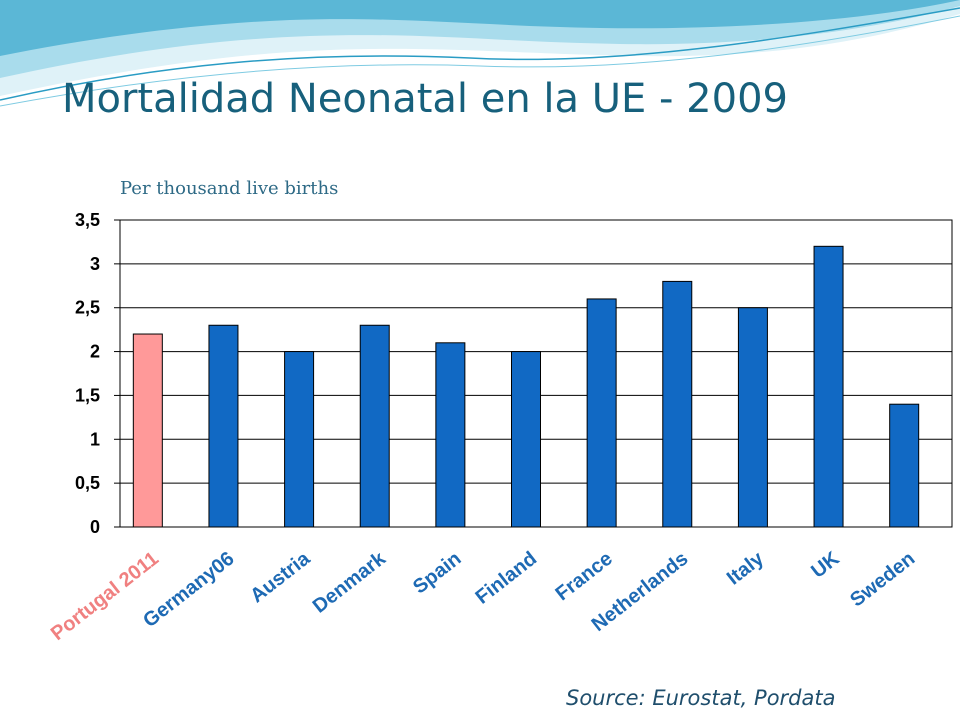  I want to click on slide-title: Mortalidad Neonatal en la UE - 2009, so click(425, 99).